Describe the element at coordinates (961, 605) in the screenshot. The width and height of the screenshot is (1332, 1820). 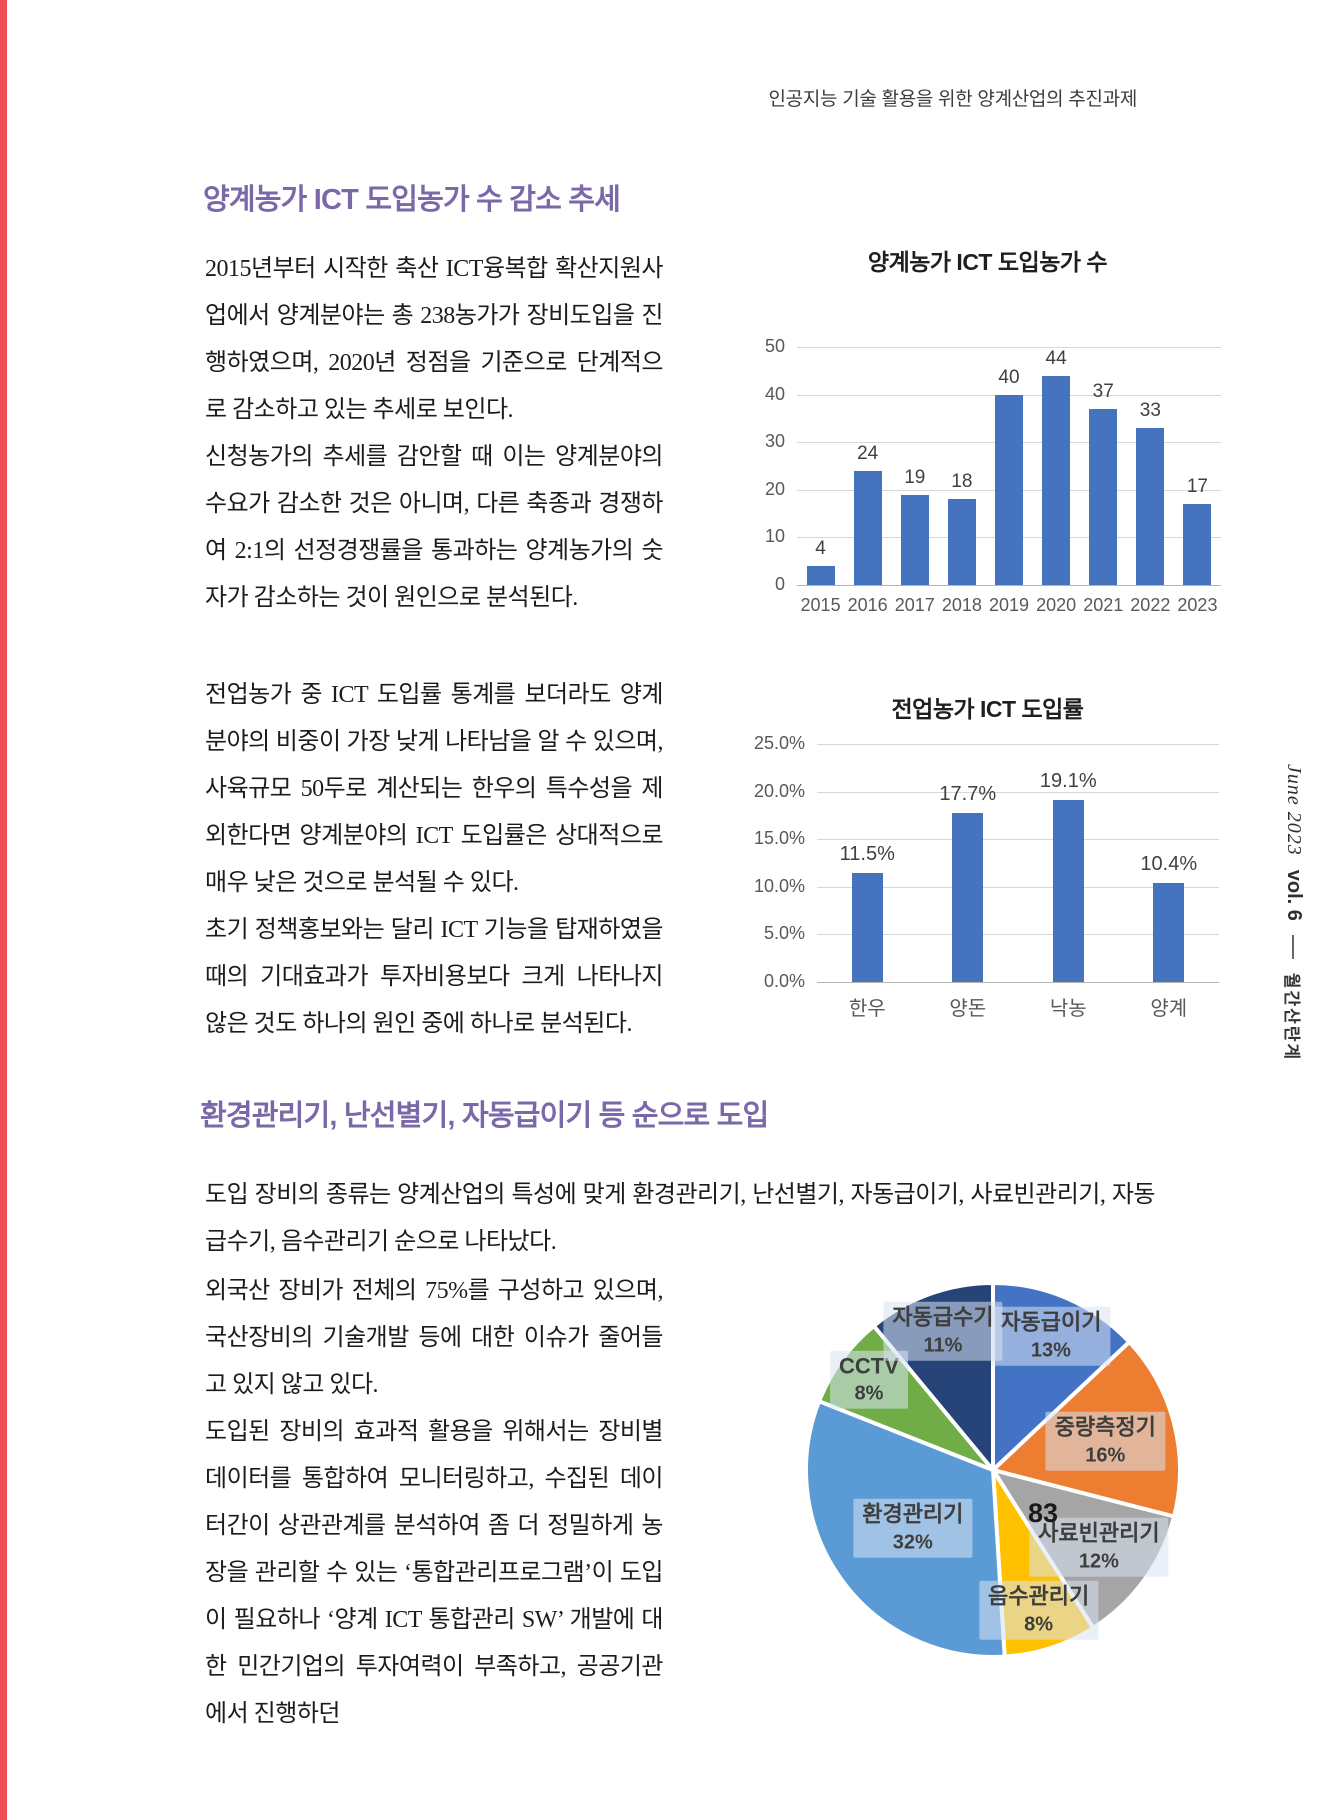
I see `x-axis-category-label: 2018` at that location.